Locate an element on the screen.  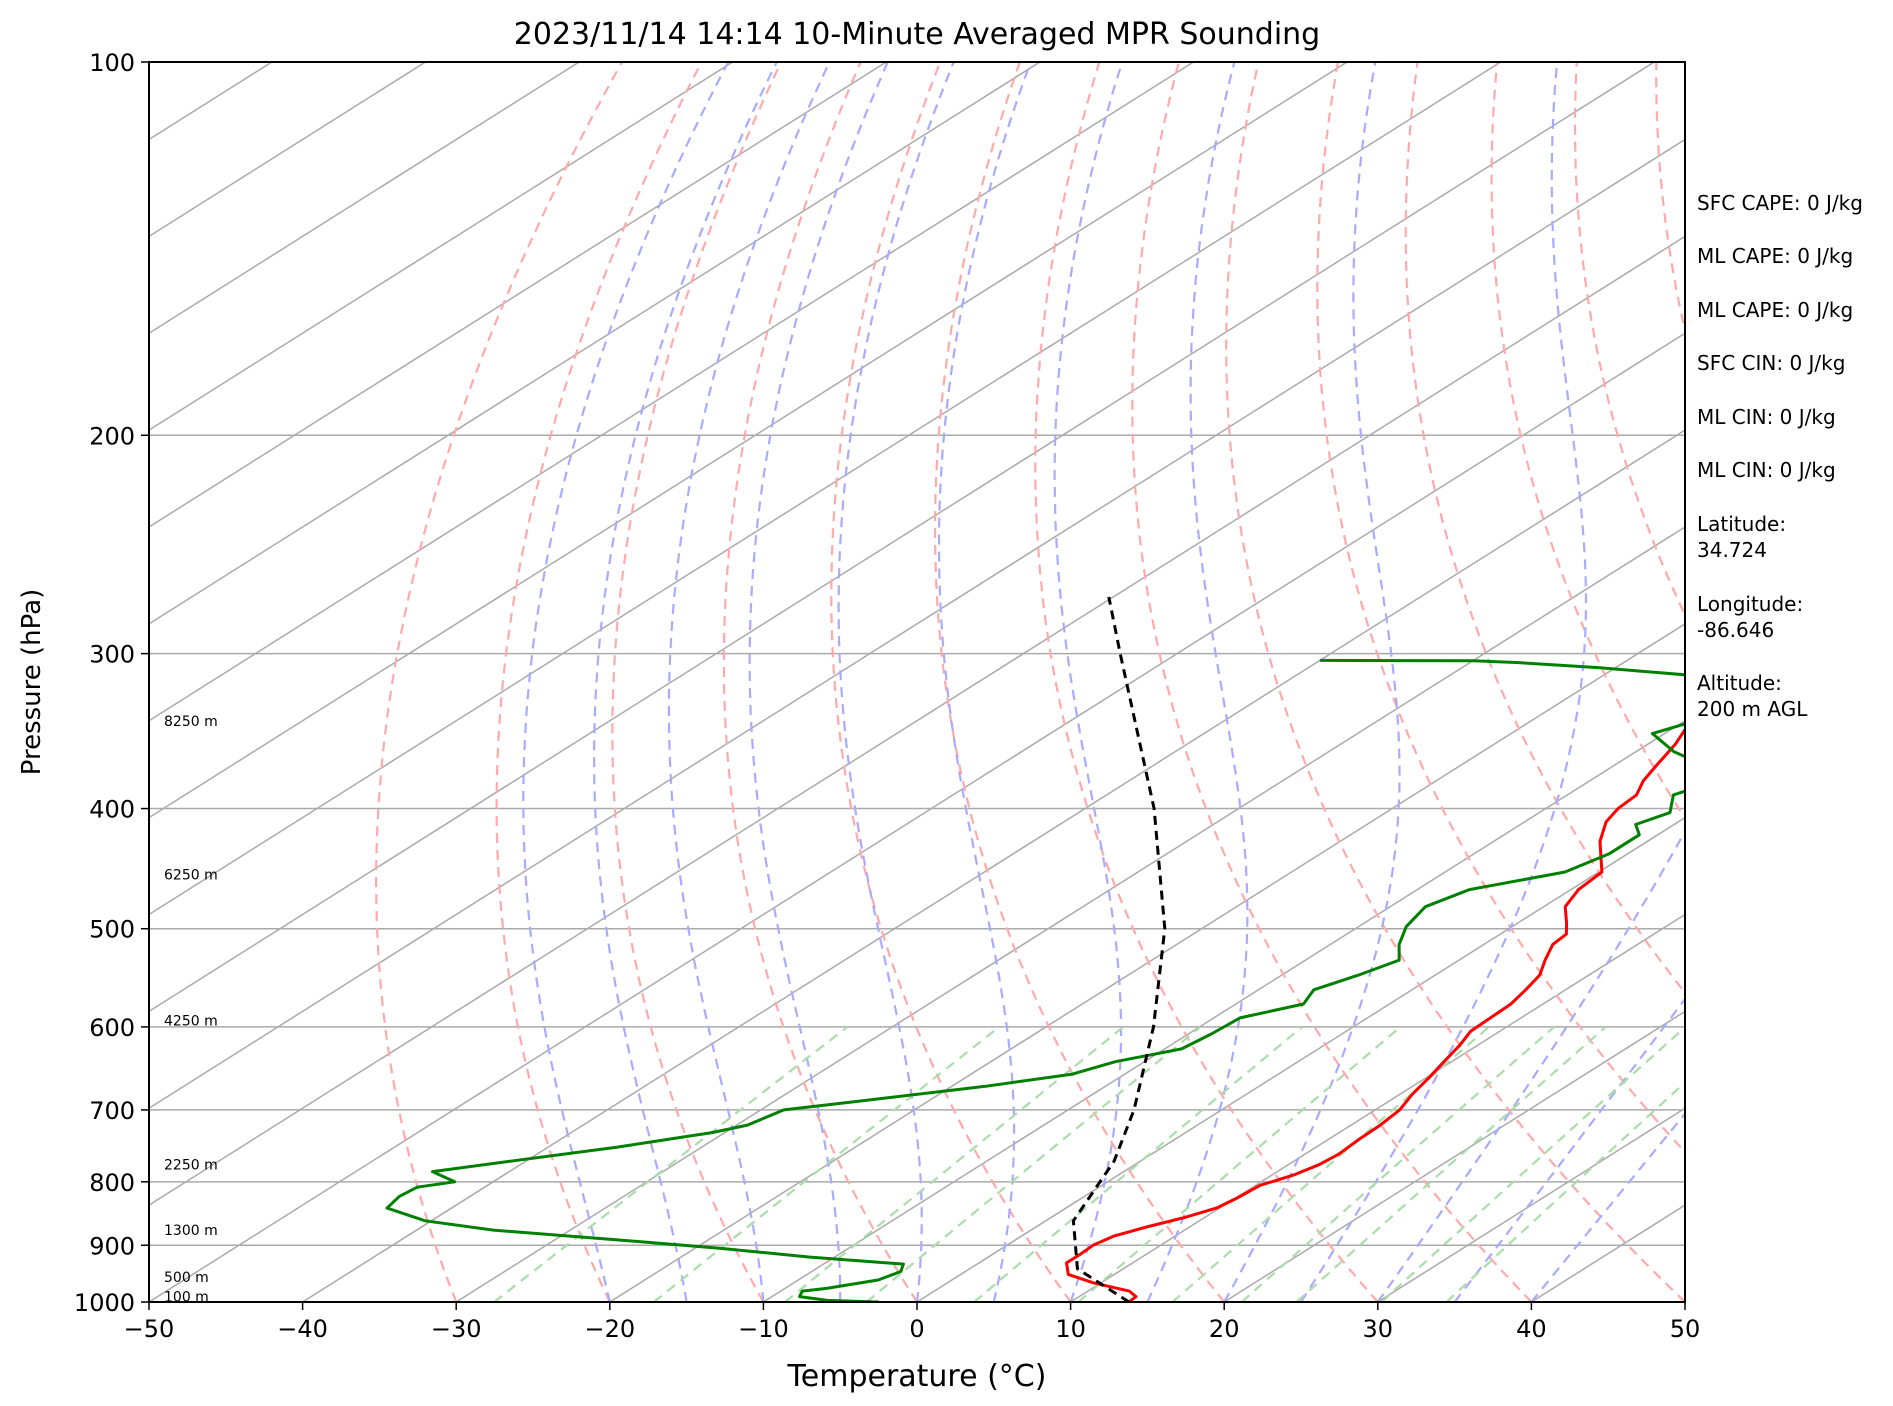
x-axis-ticks: −50 −40 −30 −20 −10 0 10 20 30 40 50 is located at coordinates (912, 1322).